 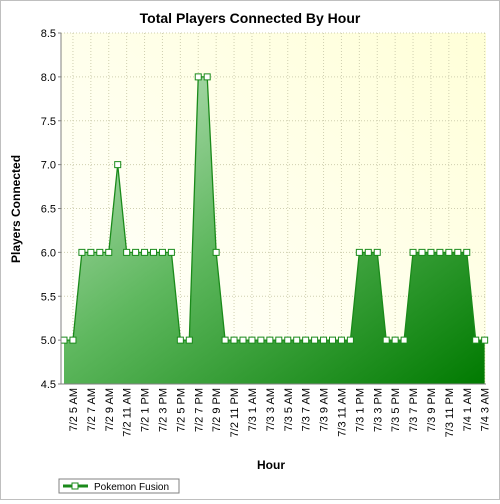 I want to click on x-tick-label: 7/3 7 AM, so click(x=307, y=409).